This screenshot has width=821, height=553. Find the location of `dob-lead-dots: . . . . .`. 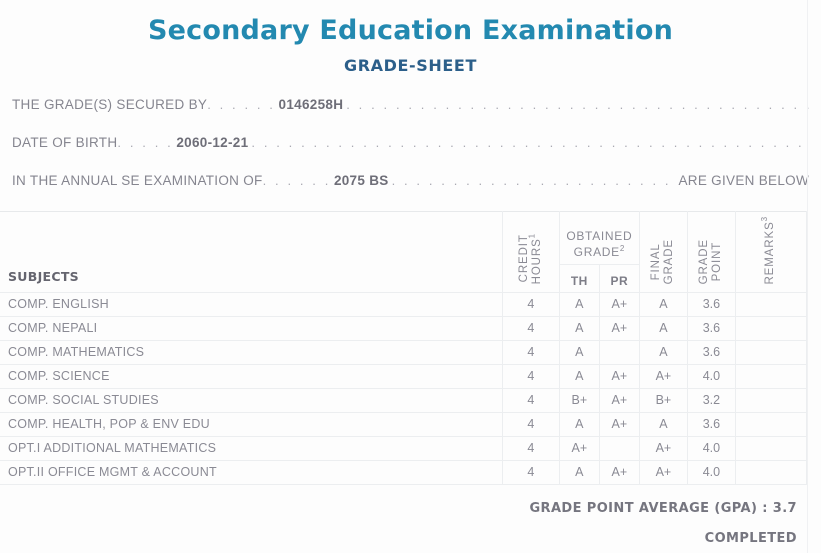

dob-lead-dots: . . . . . is located at coordinates (145, 143).